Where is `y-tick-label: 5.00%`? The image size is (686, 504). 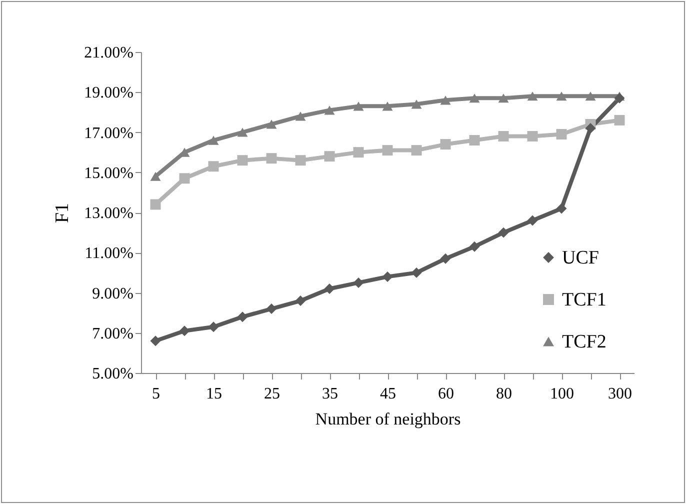 y-tick-label: 5.00% is located at coordinates (113, 374).